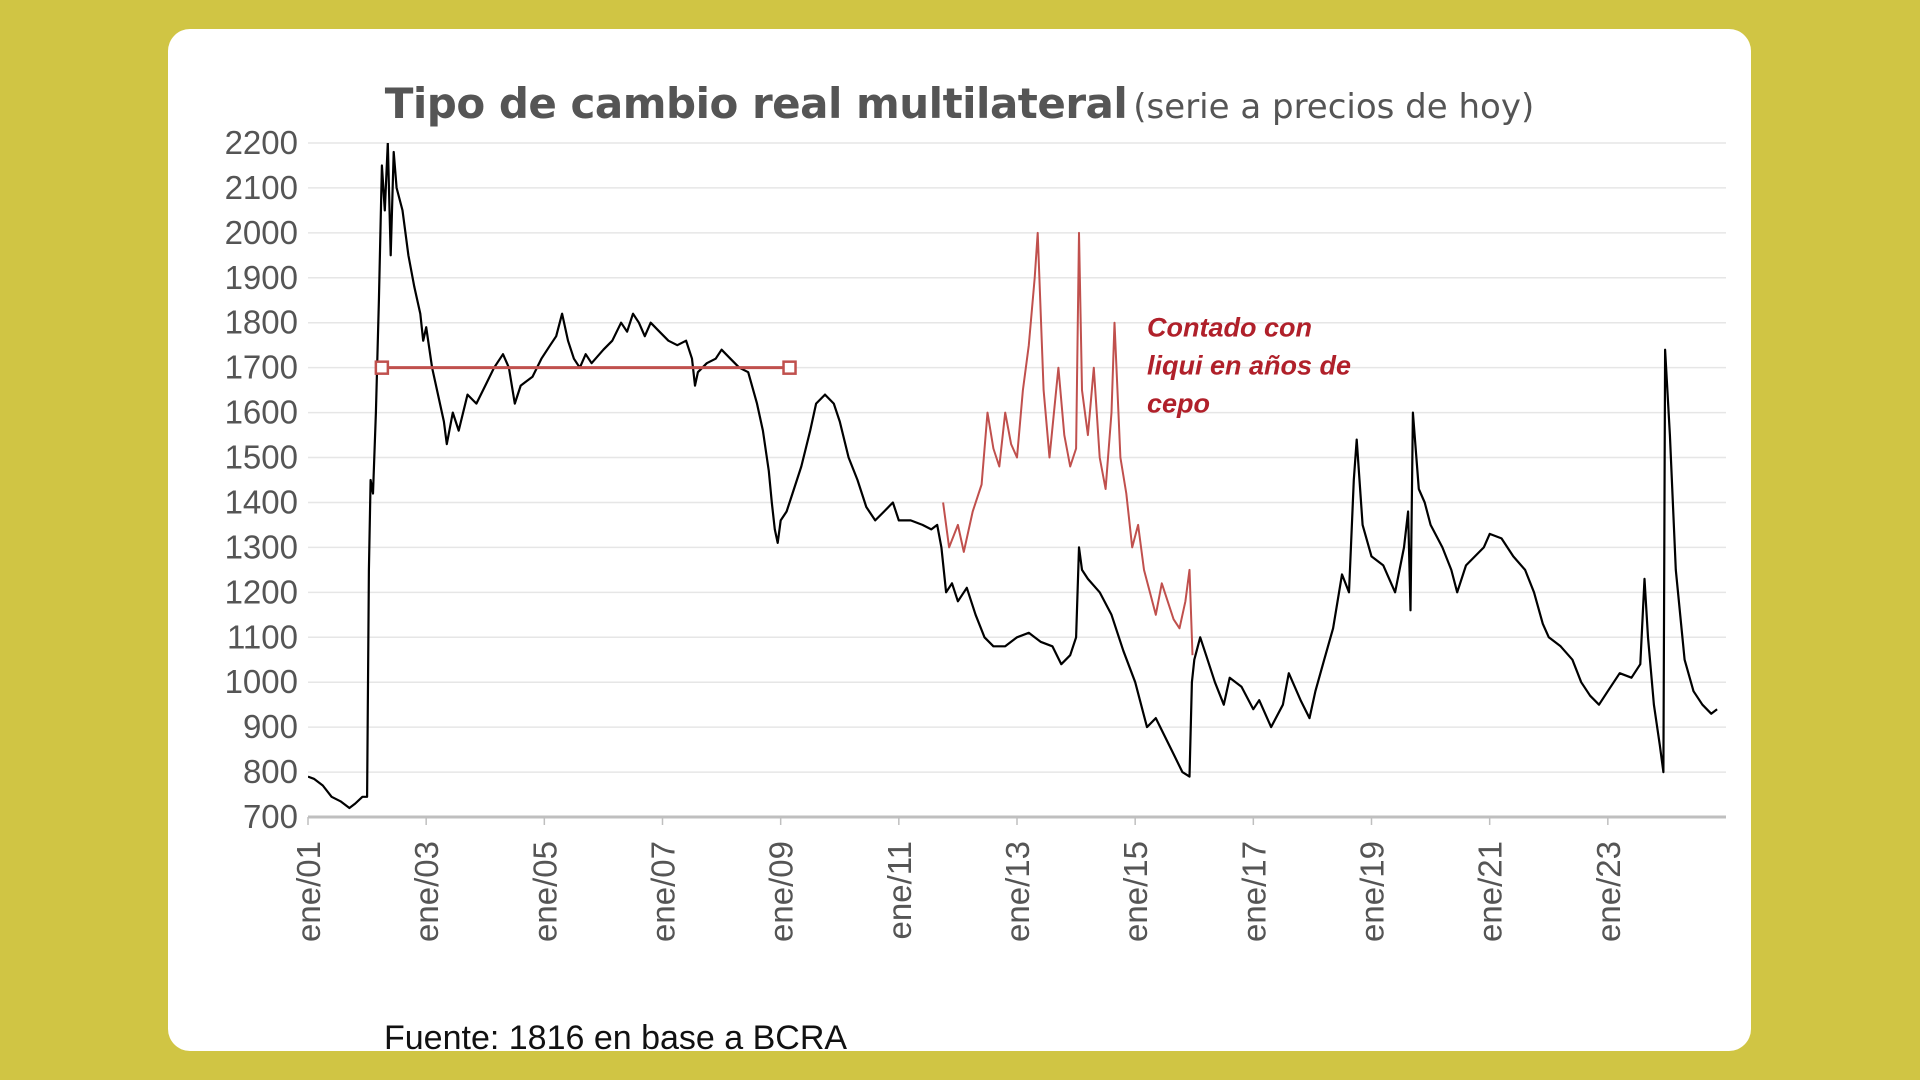  I want to click on y-tick-label: 800, so click(270, 771).